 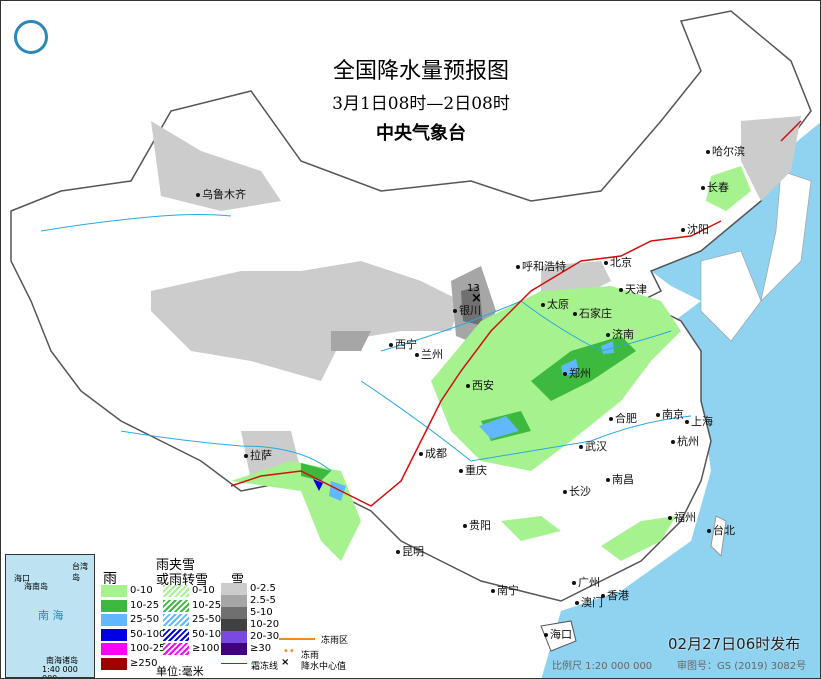 I want to click on city-name: 南昌, so click(x=623, y=479).